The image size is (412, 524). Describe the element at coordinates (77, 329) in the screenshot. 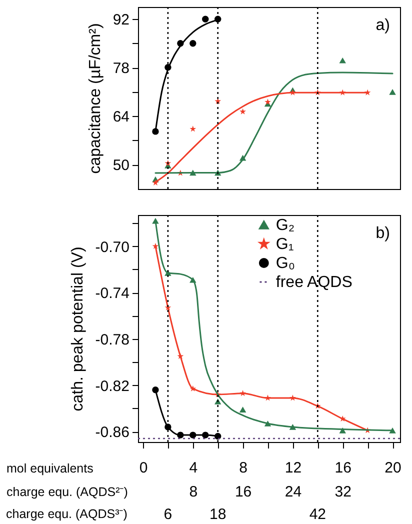

I see `y-axis-title: cath. peak potential (V)` at that location.